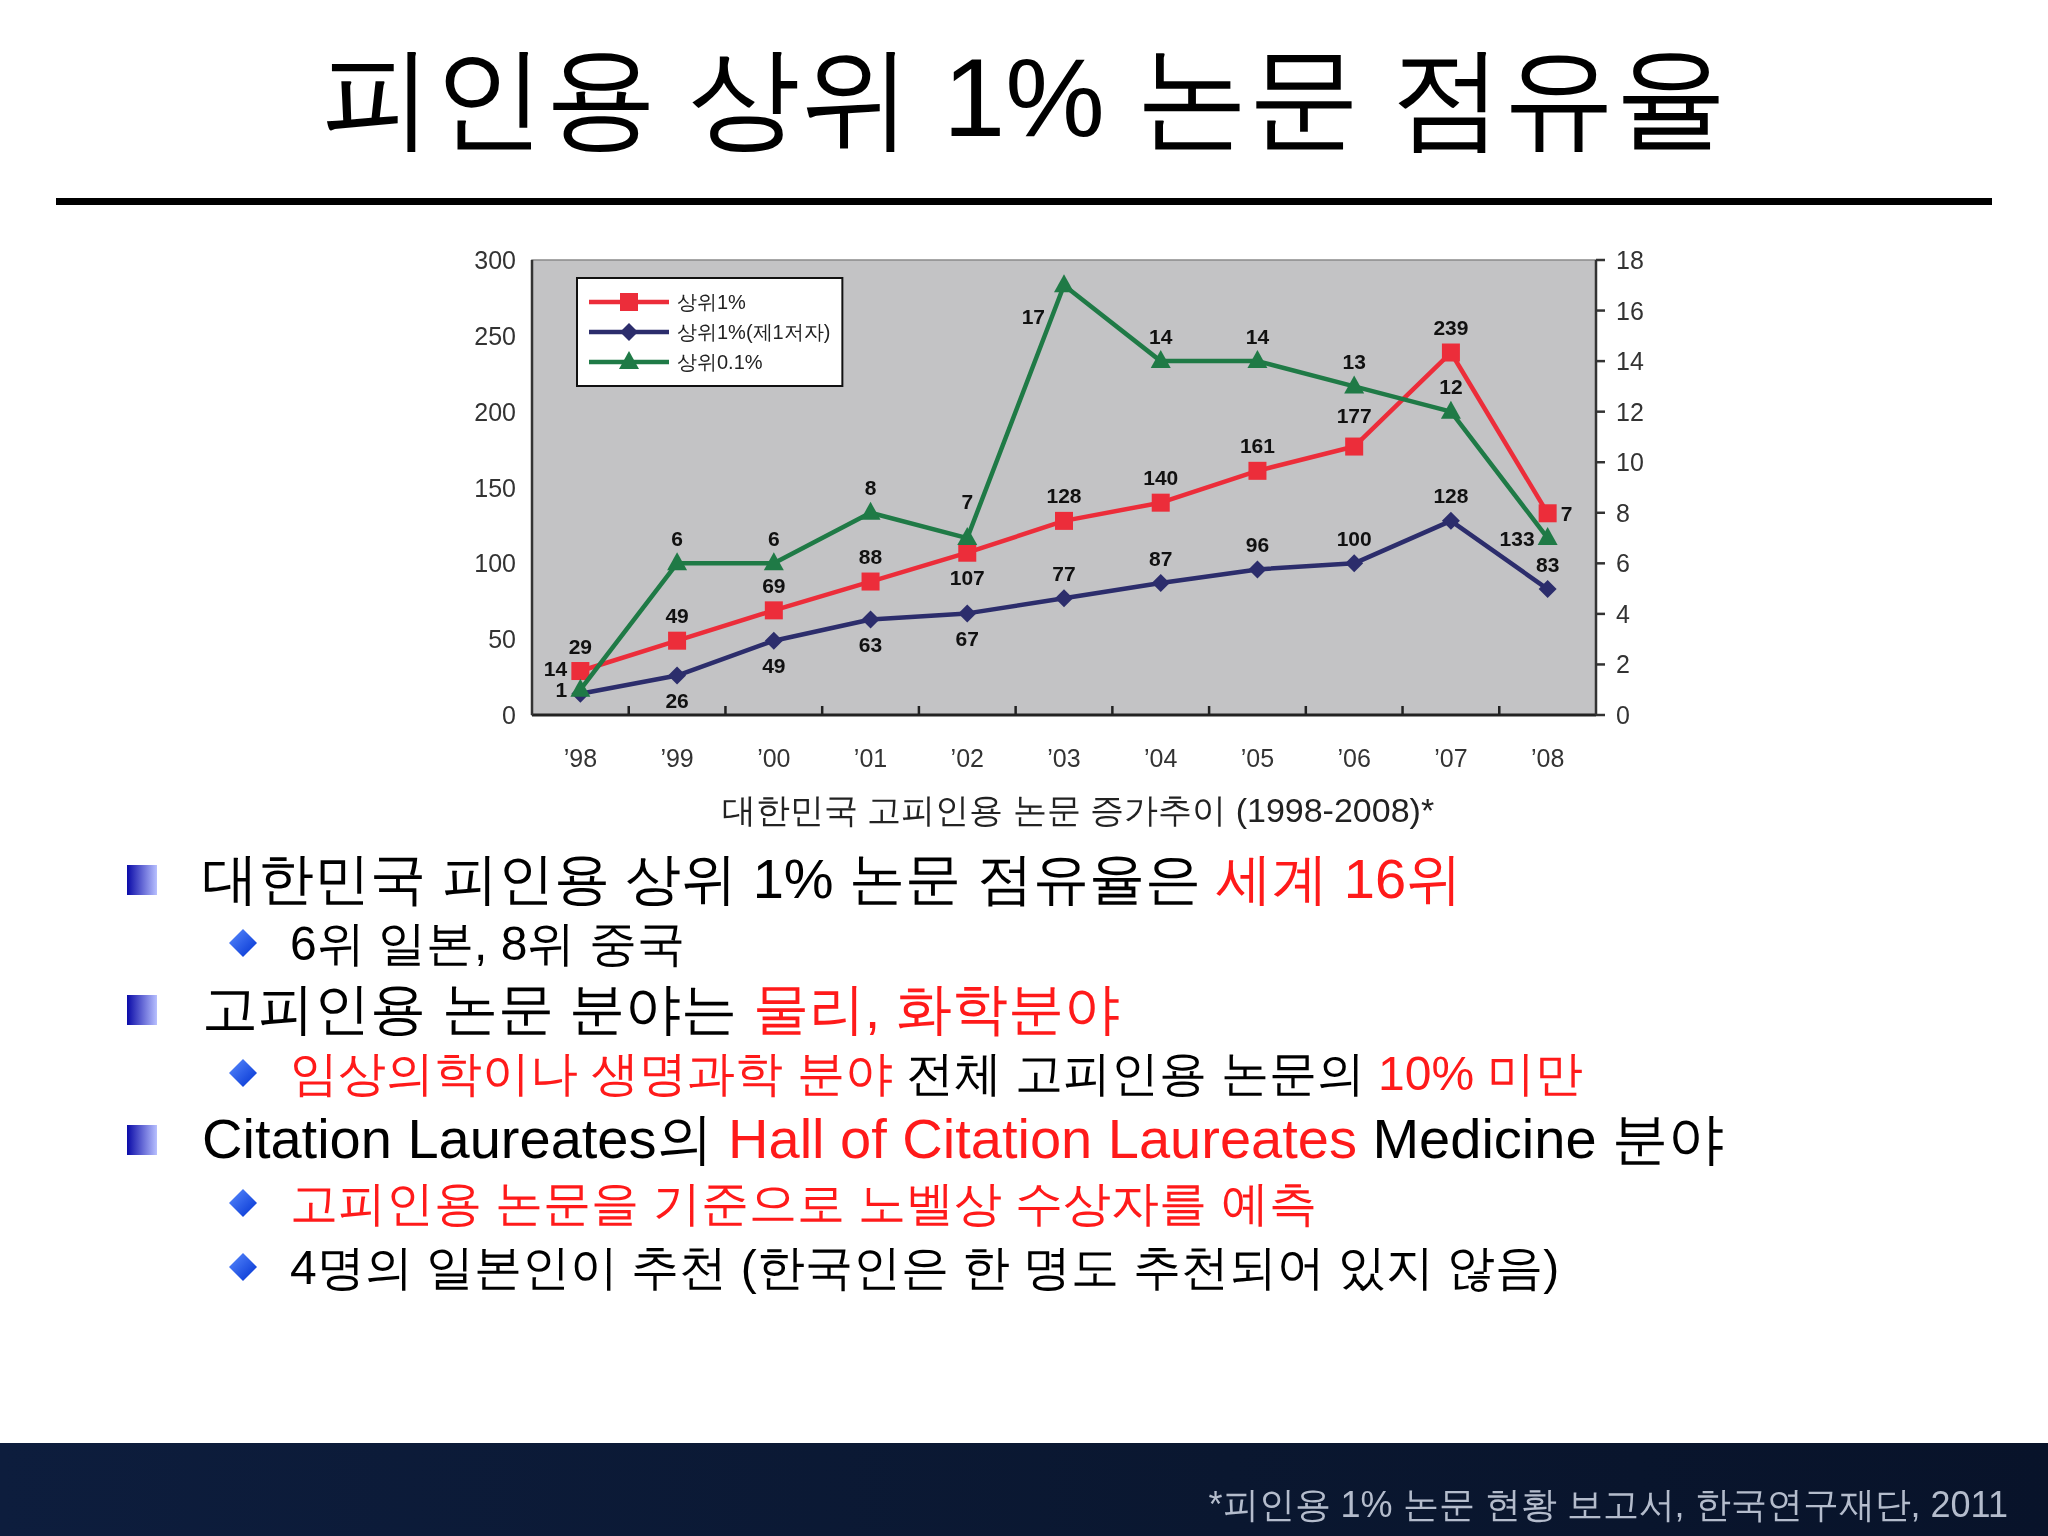 Image resolution: width=2048 pixels, height=1536 pixels. Describe the element at coordinates (580, 758) in the screenshot. I see `x-tick-label: ’98` at that location.